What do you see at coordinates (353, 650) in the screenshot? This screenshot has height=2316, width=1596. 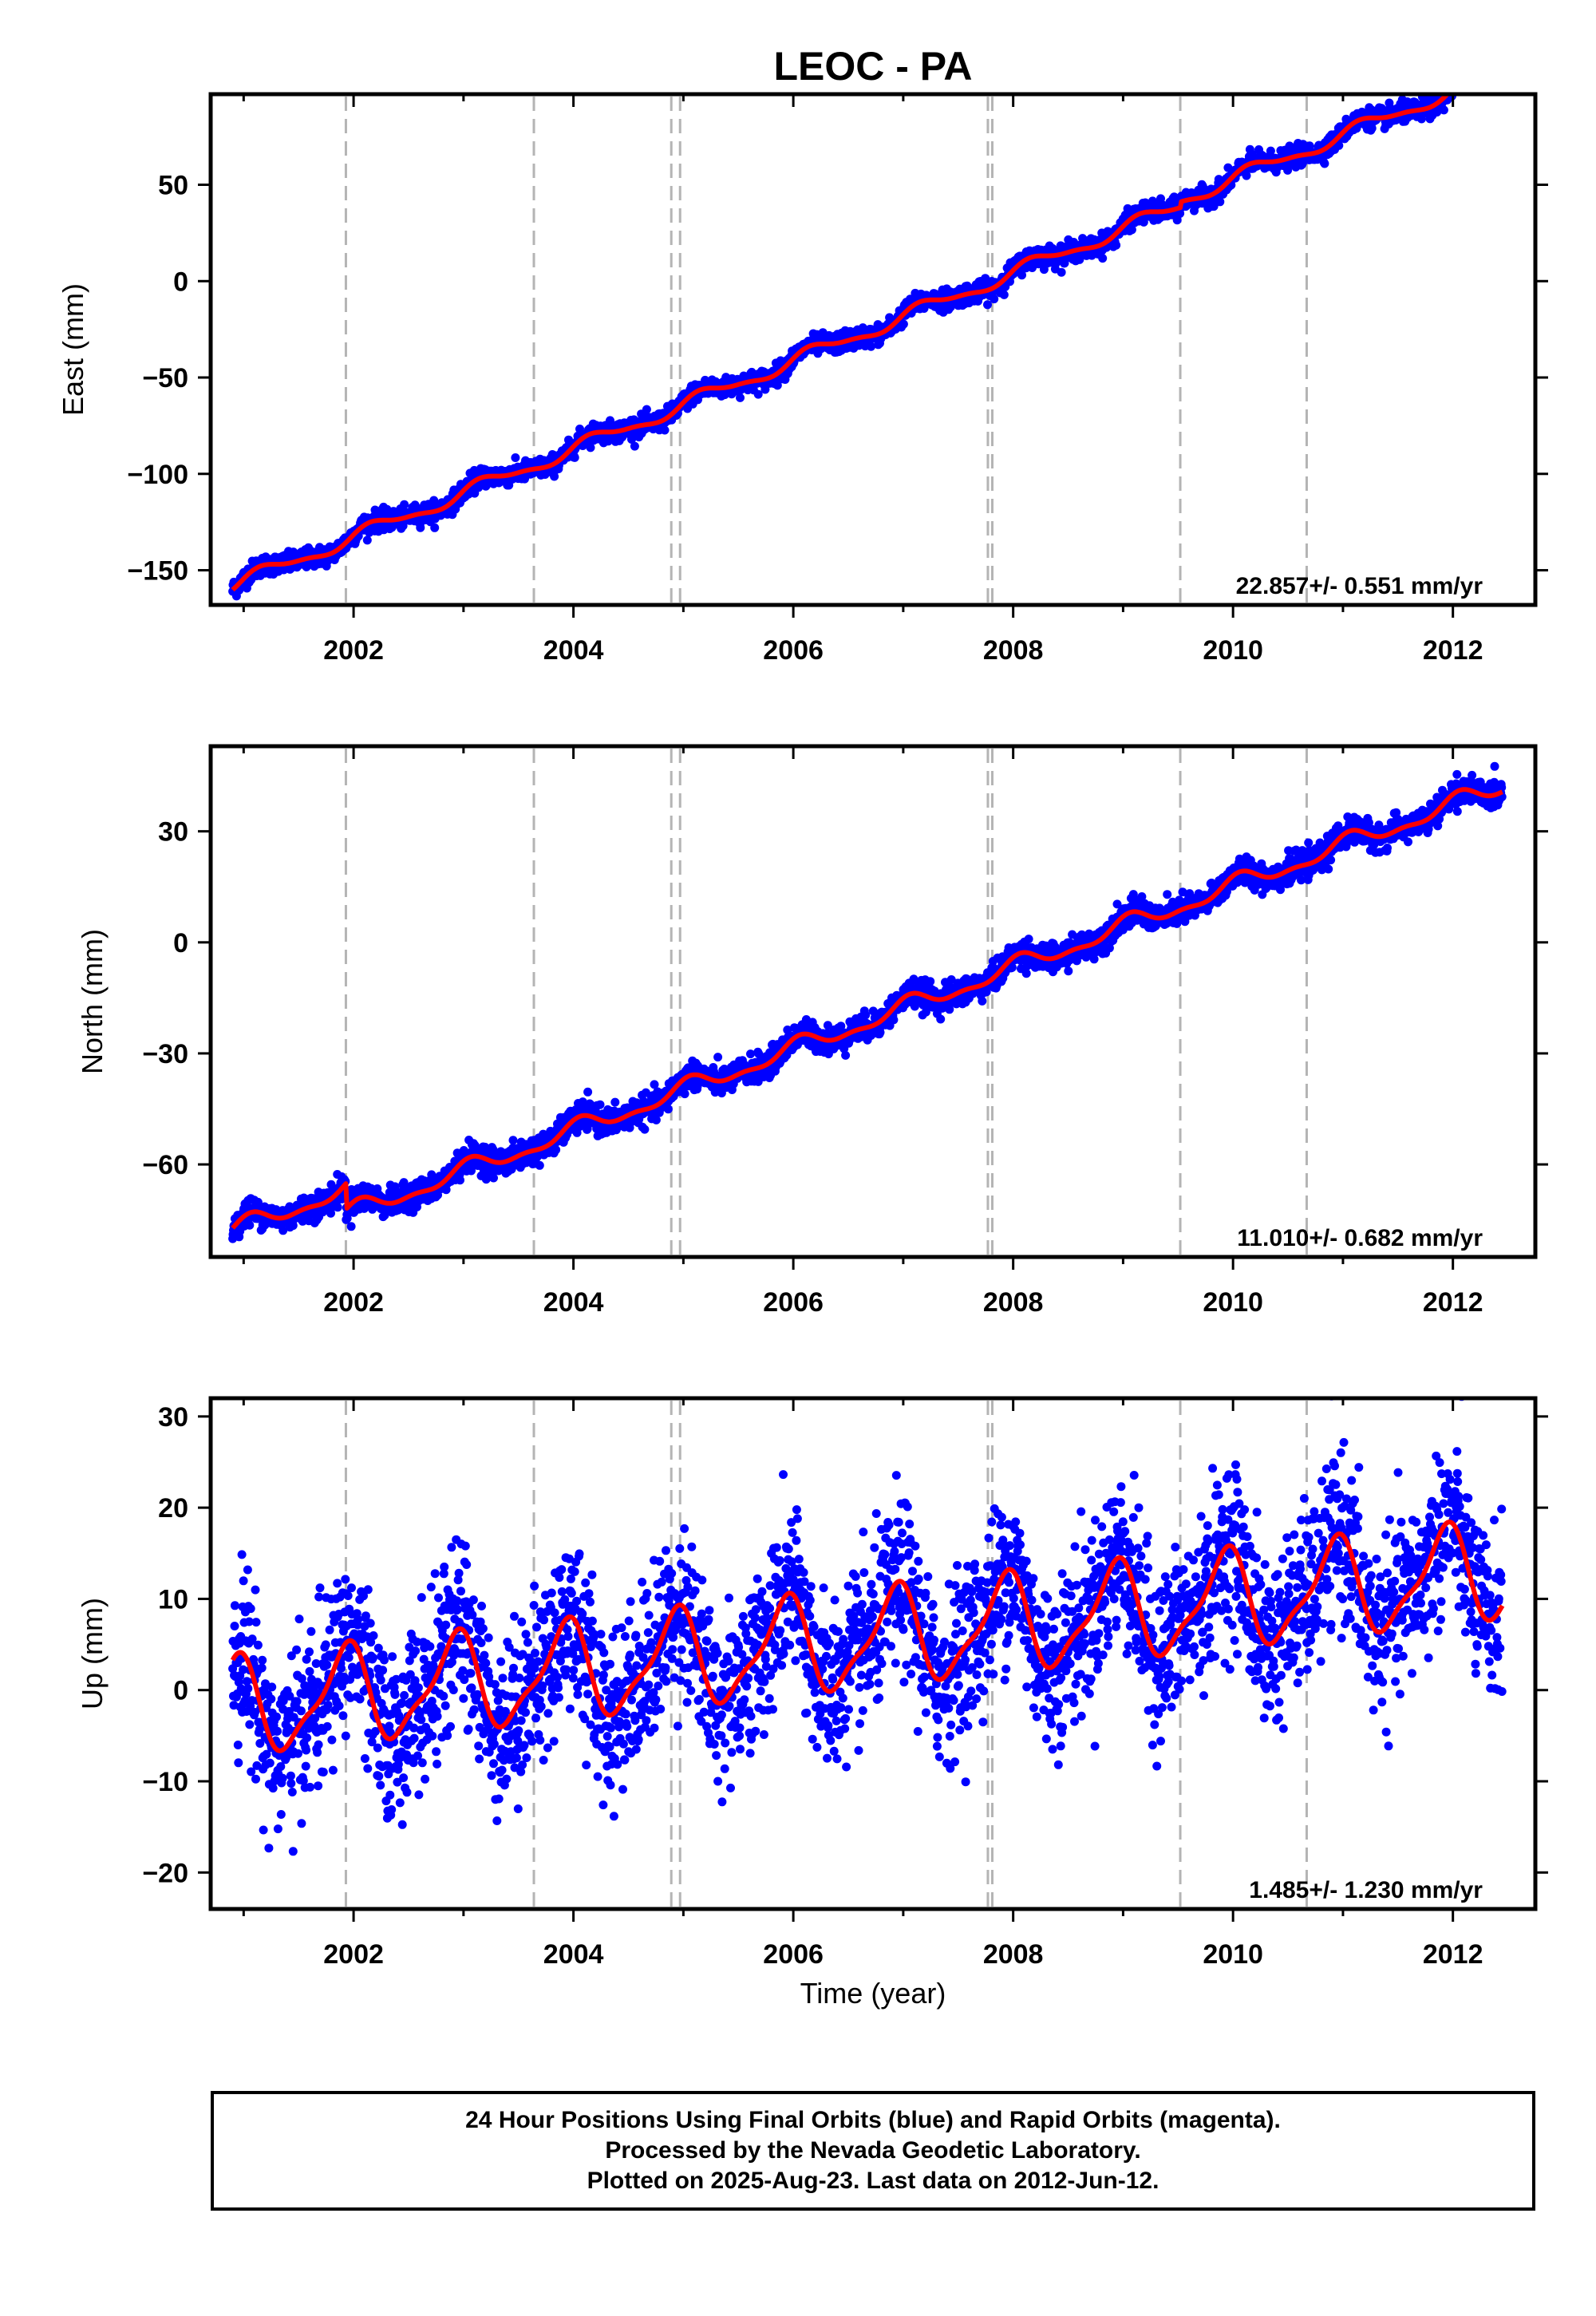 I see `x-tick-label: 2002` at bounding box center [353, 650].